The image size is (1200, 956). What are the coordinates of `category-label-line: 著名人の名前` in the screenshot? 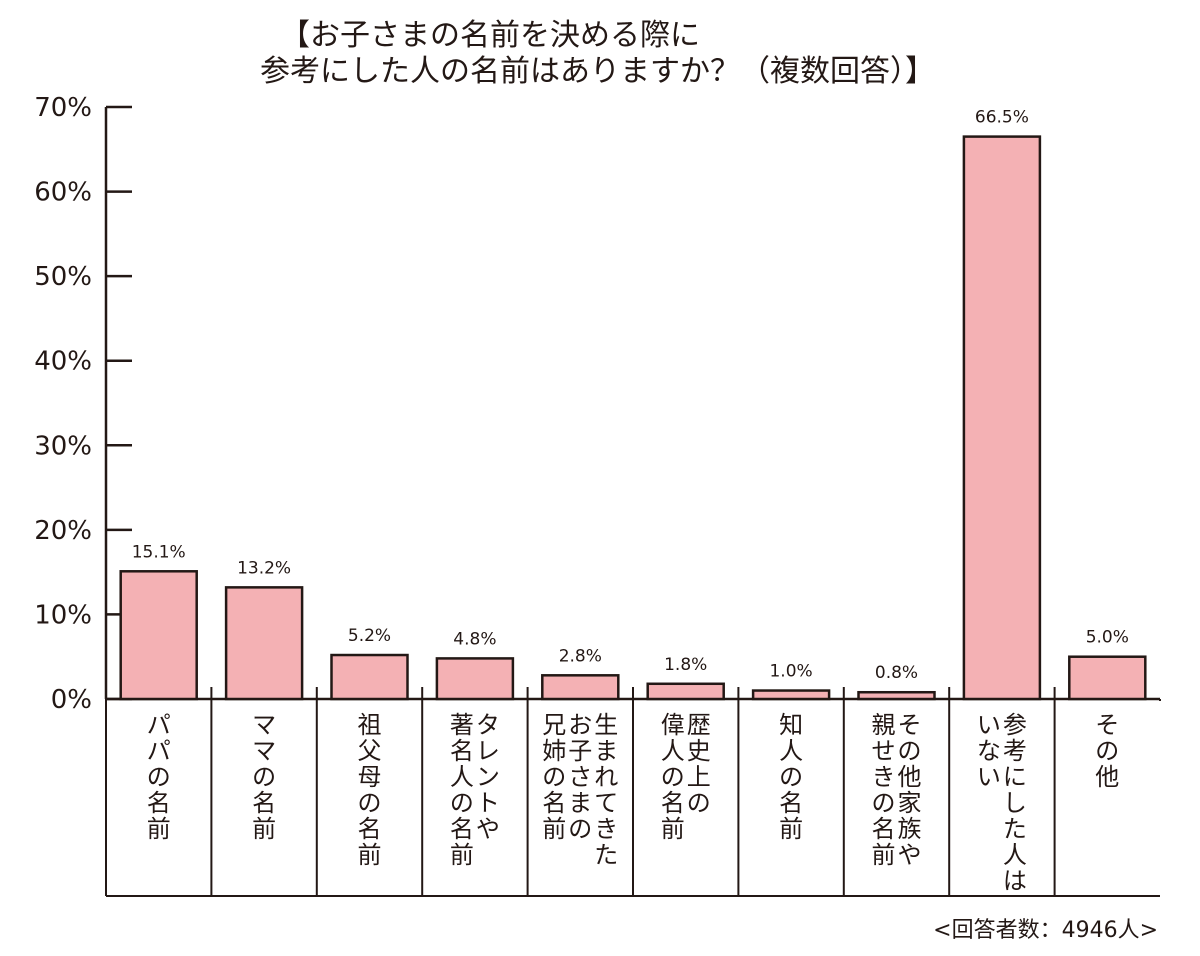 It's located at (462, 790).